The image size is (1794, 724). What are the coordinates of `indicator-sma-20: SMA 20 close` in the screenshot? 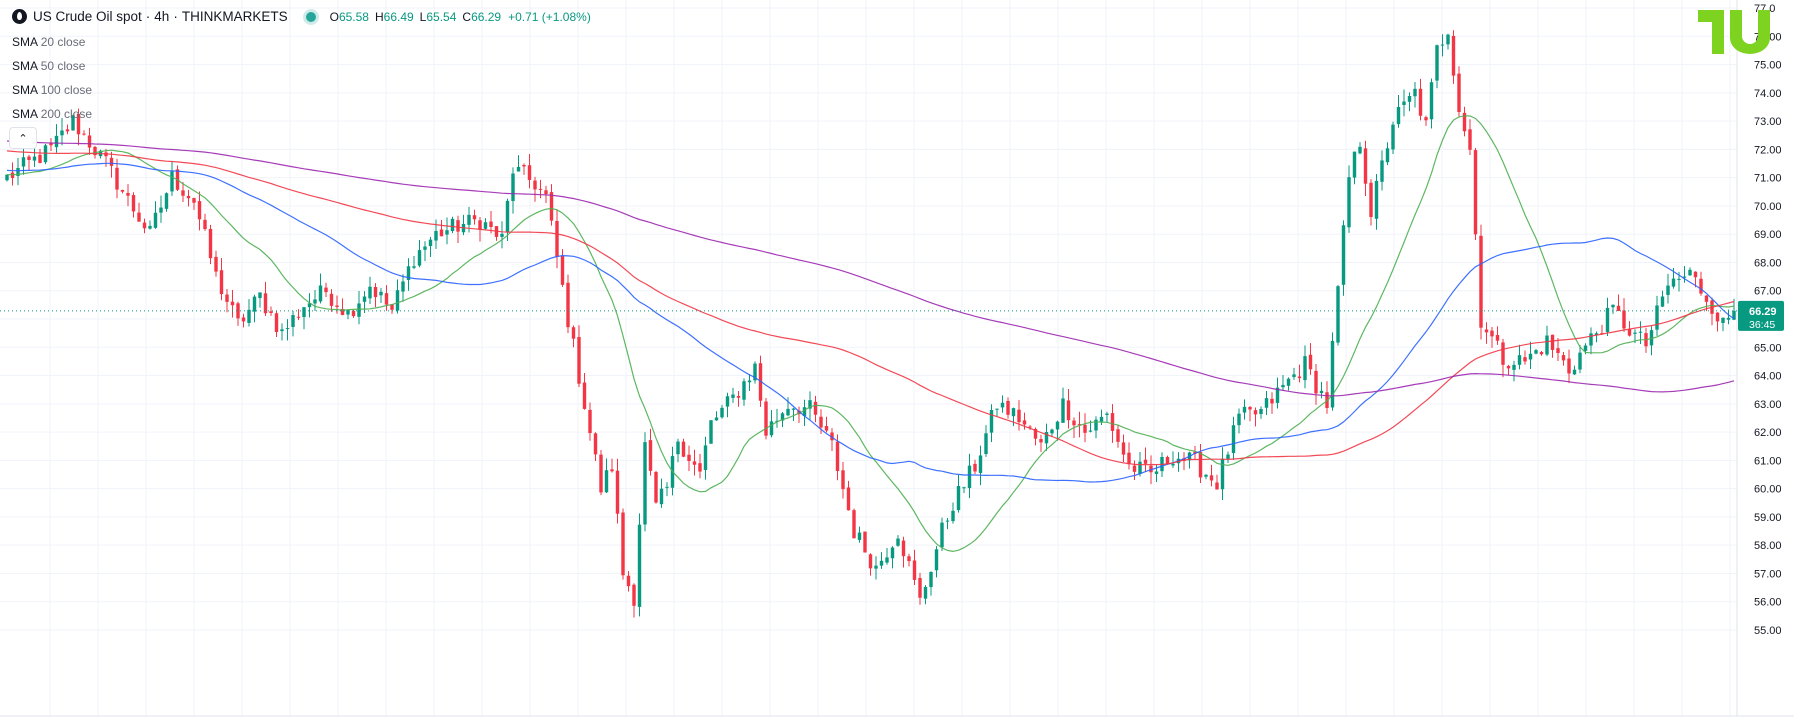 It's located at (49, 42).